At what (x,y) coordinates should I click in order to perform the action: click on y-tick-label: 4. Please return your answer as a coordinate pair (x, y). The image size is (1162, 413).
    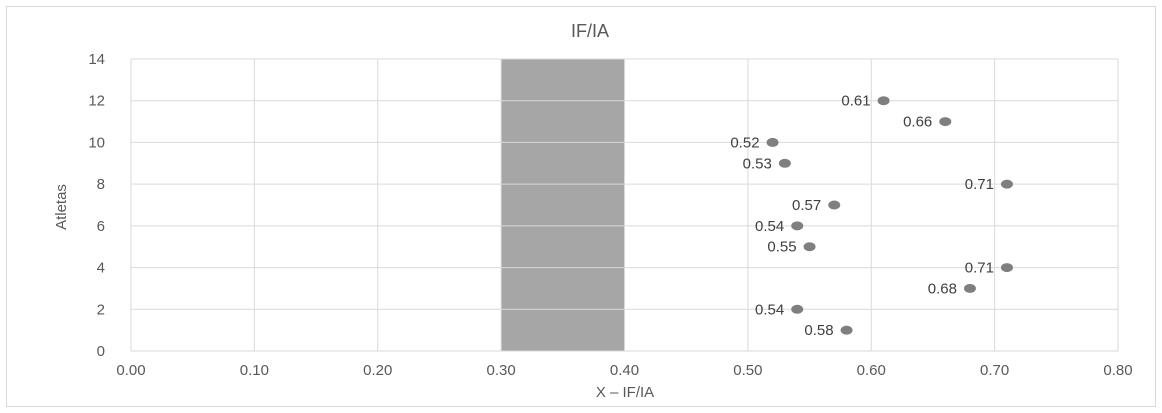
    Looking at the image, I should click on (101, 268).